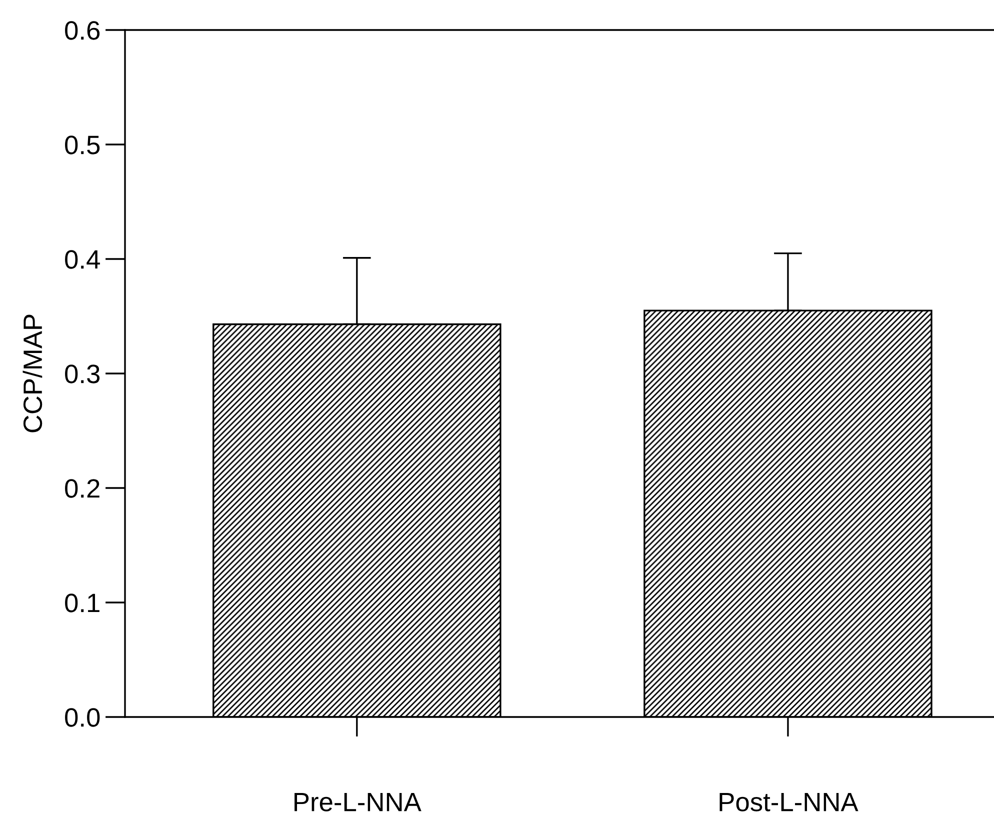 The image size is (994, 840). I want to click on y-tick-label: 0.0, so click(82, 717).